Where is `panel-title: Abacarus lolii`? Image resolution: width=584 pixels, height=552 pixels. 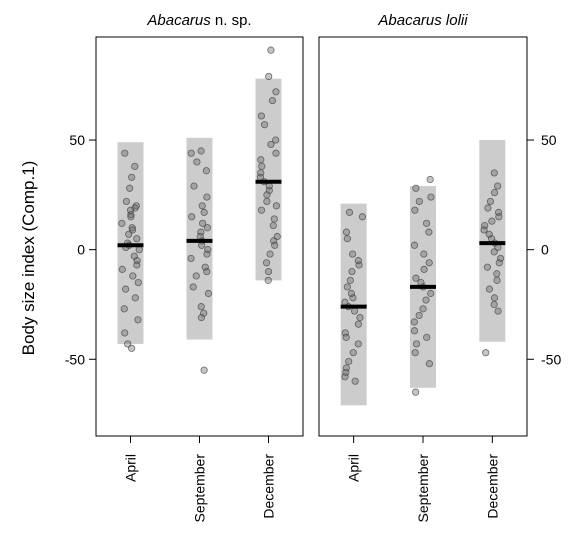 panel-title: Abacarus lolii is located at coordinates (422, 20).